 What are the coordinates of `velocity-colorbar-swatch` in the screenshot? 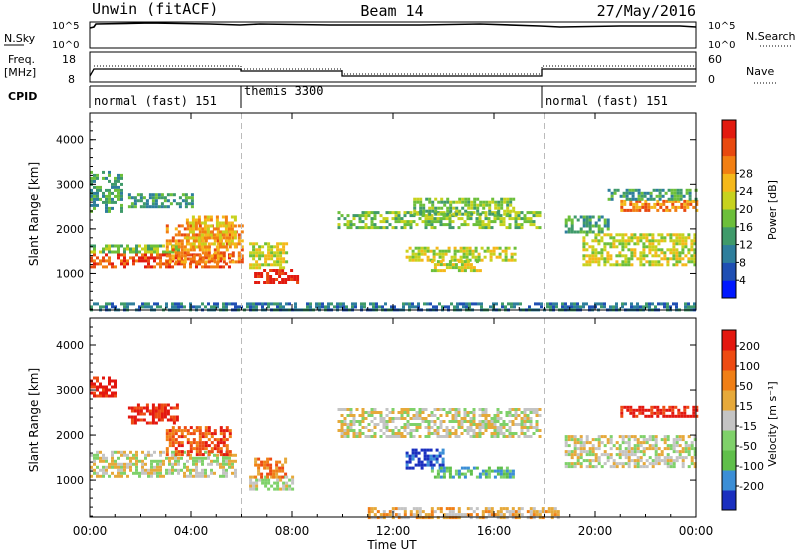 It's located at (729, 420).